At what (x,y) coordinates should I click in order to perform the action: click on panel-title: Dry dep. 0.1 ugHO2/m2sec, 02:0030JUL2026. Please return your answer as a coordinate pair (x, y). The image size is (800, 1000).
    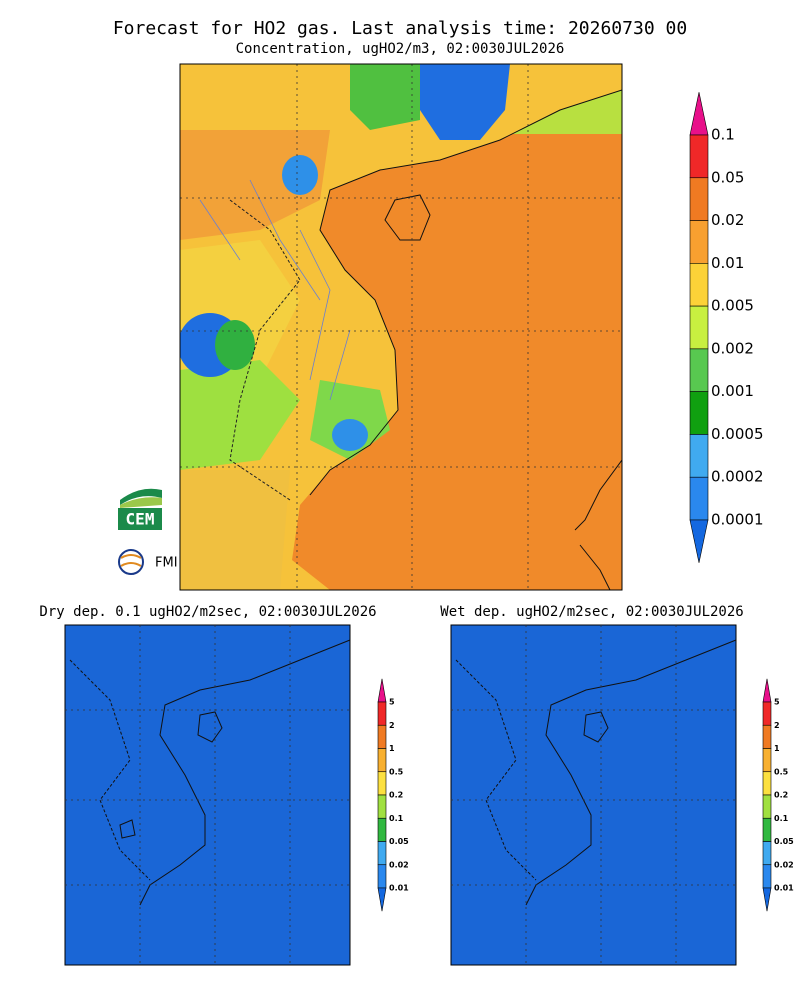
    Looking at the image, I should click on (207, 612).